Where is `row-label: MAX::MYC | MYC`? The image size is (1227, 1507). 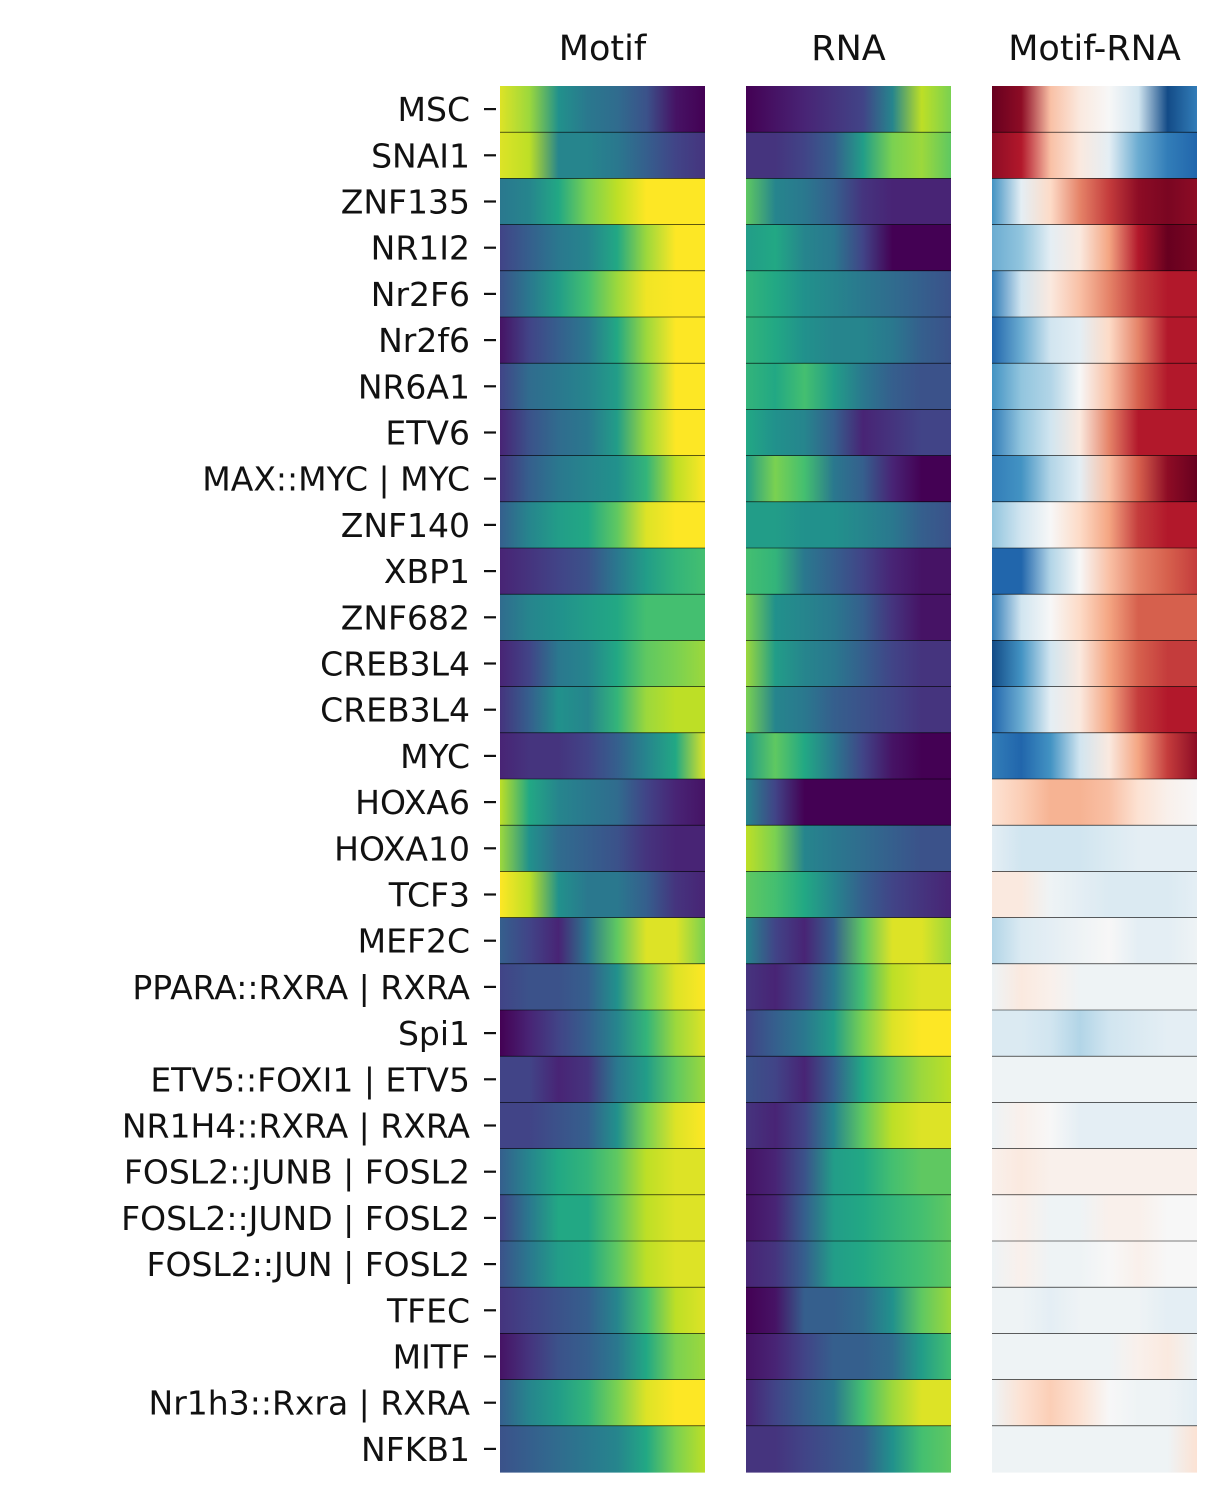 row-label: MAX::MYC | MYC is located at coordinates (336, 479).